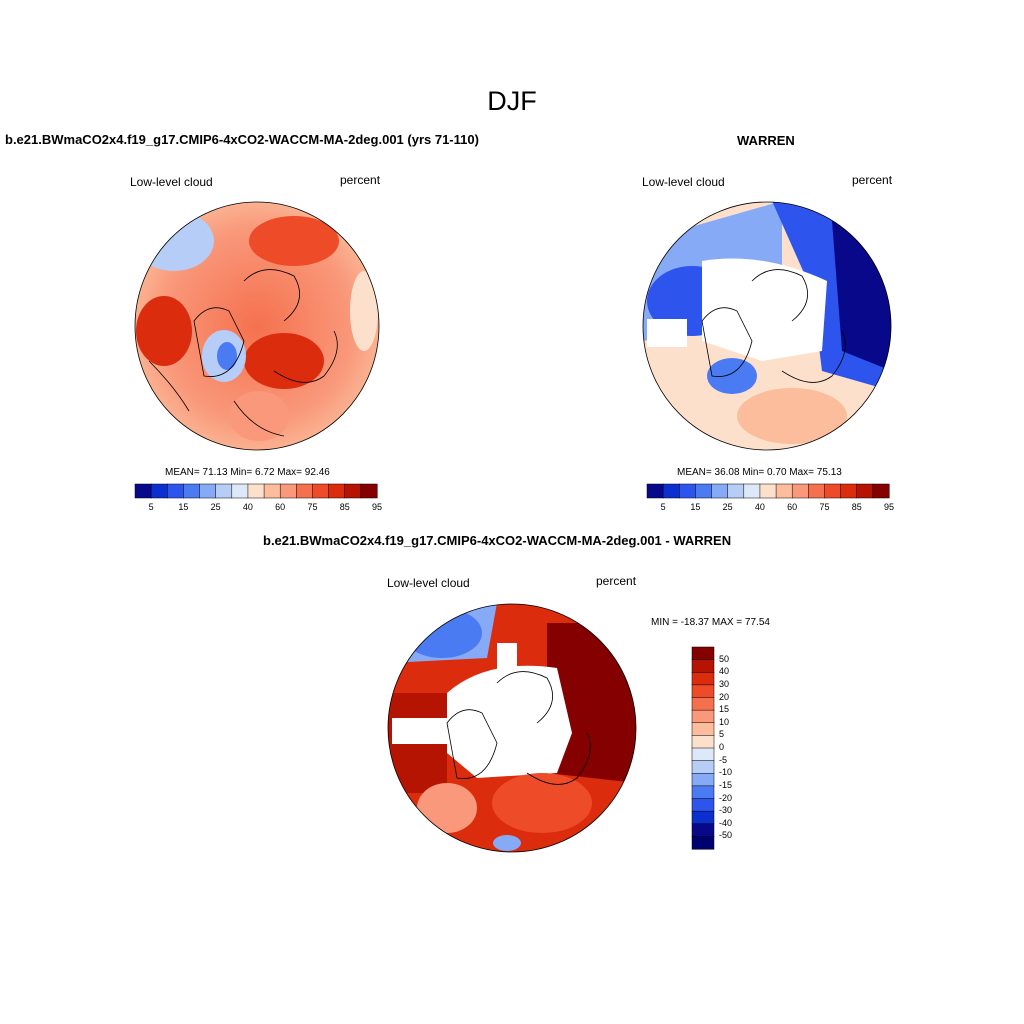 The image size is (1024, 1024). I want to click on panel-3-colorbar-tick-label: 50, so click(724, 658).